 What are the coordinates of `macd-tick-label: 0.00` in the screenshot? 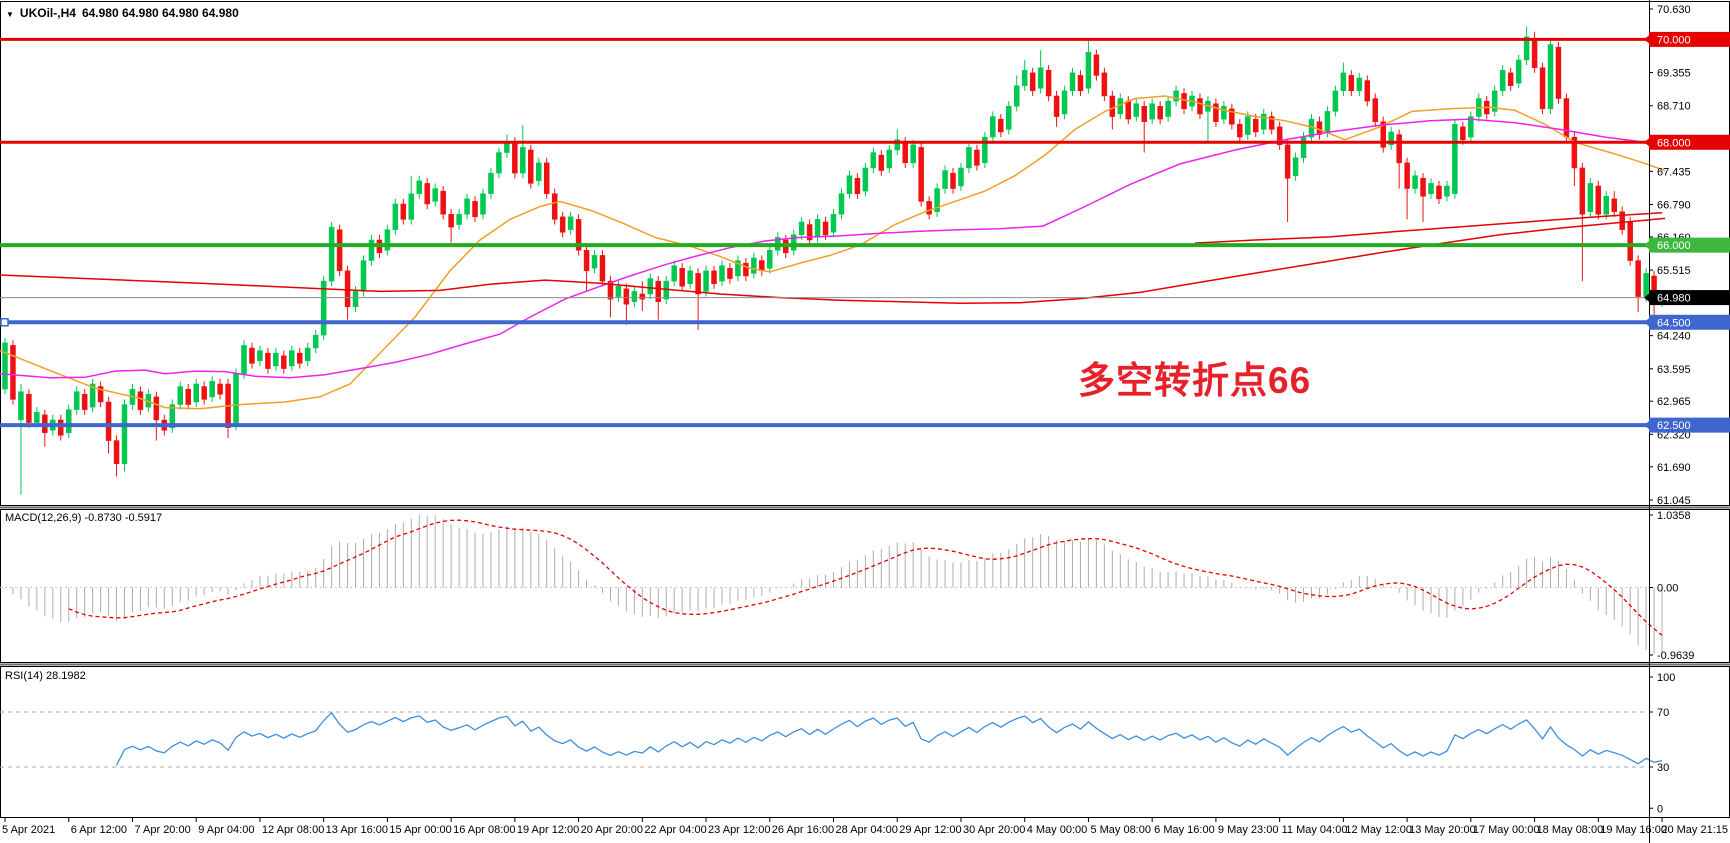 It's located at (1667, 589).